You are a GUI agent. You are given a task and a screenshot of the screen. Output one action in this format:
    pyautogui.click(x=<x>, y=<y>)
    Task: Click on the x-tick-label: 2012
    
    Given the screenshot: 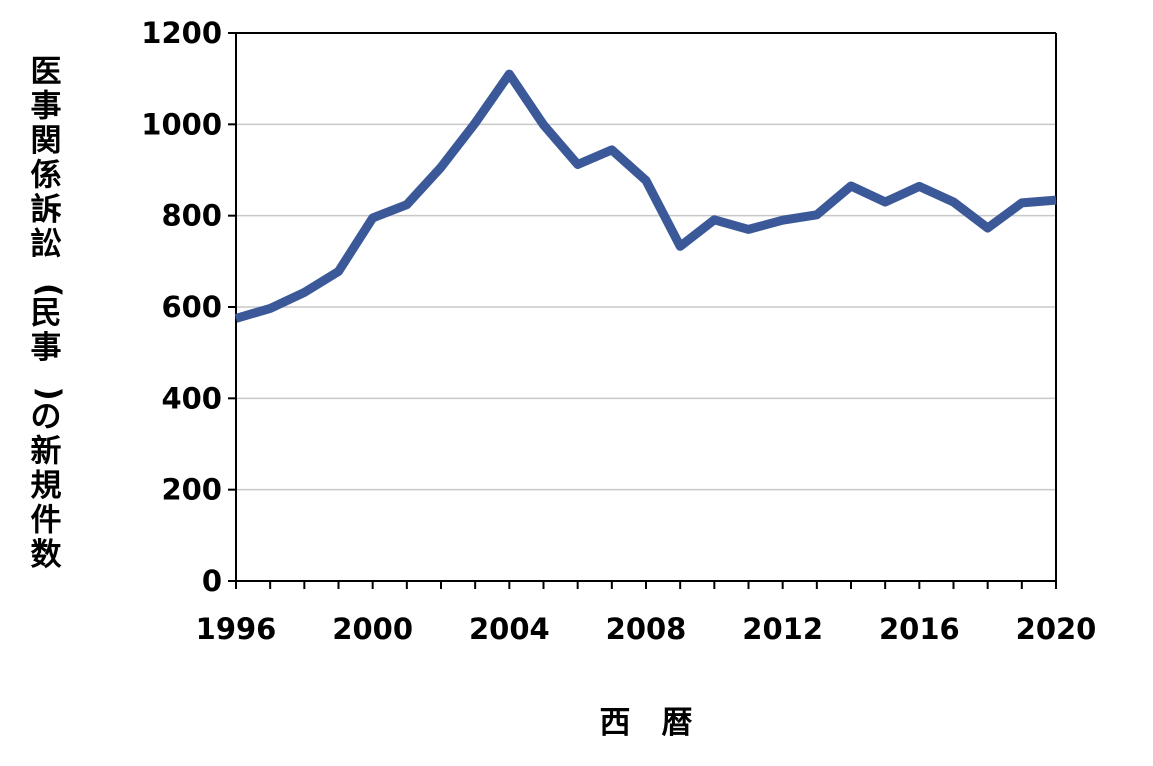 What is the action you would take?
    pyautogui.click(x=782, y=629)
    